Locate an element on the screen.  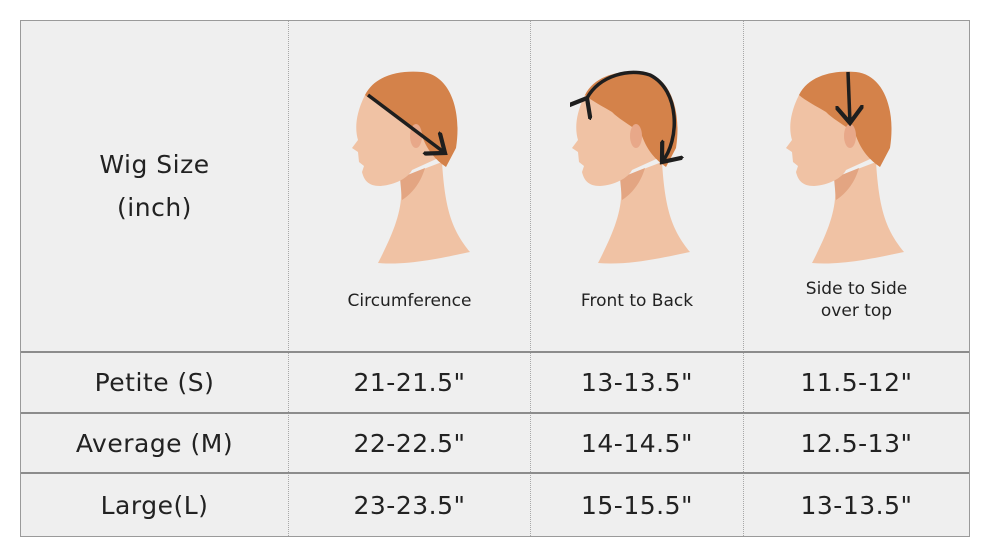
row-size-petite: Petite (S) is located at coordinates (154, 382).